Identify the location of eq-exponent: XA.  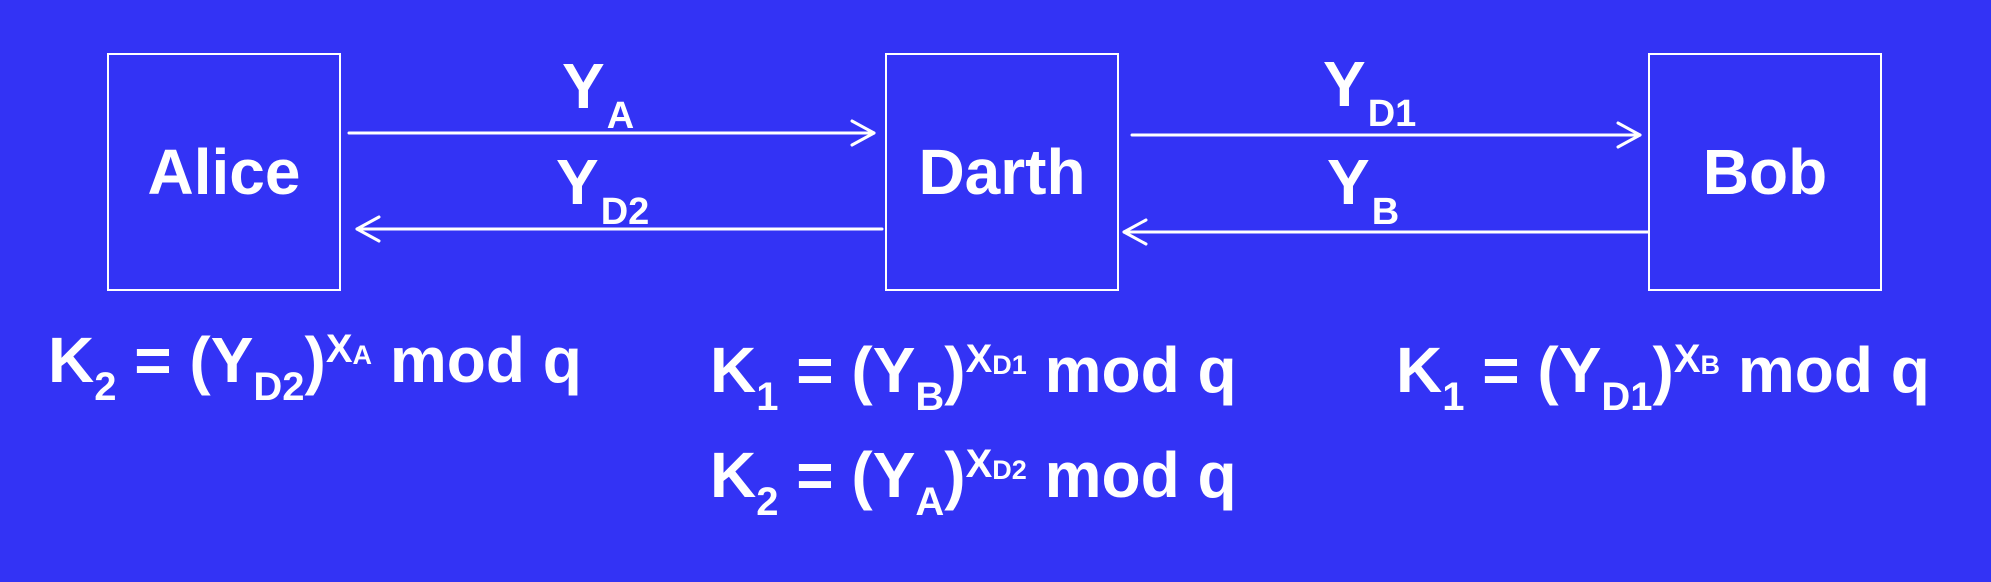
(349, 349).